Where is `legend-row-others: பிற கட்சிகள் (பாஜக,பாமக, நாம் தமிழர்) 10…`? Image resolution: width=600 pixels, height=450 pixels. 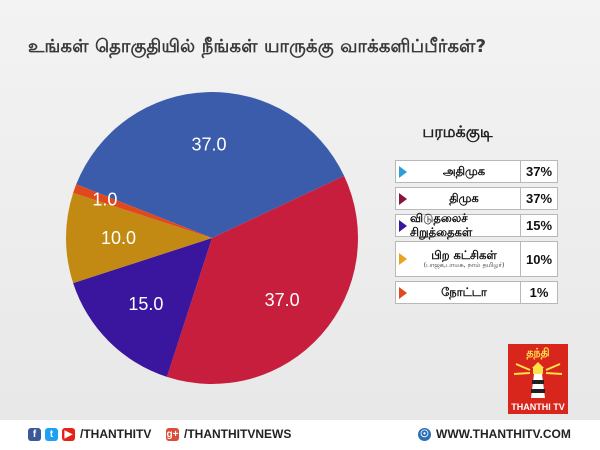 legend-row-others: பிற கட்சிகள் (பாஜக,பாமக, நாம் தமிழர்) 10… is located at coordinates (476, 259).